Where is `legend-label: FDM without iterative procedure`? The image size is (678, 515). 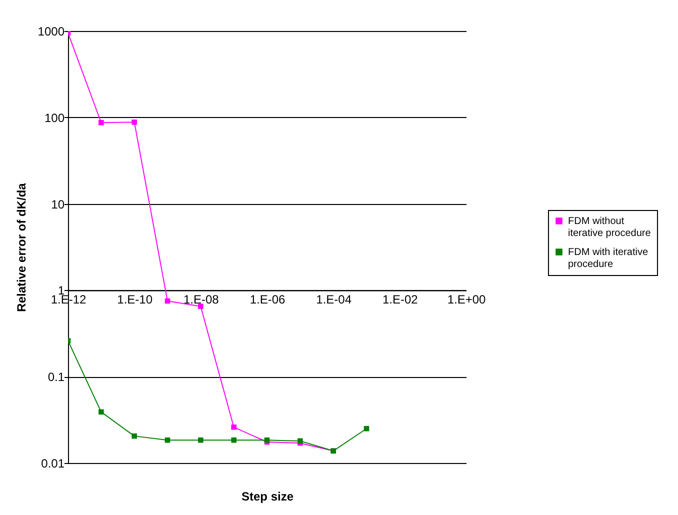
legend-label: FDM without iterative procedure is located at coordinates (610, 227).